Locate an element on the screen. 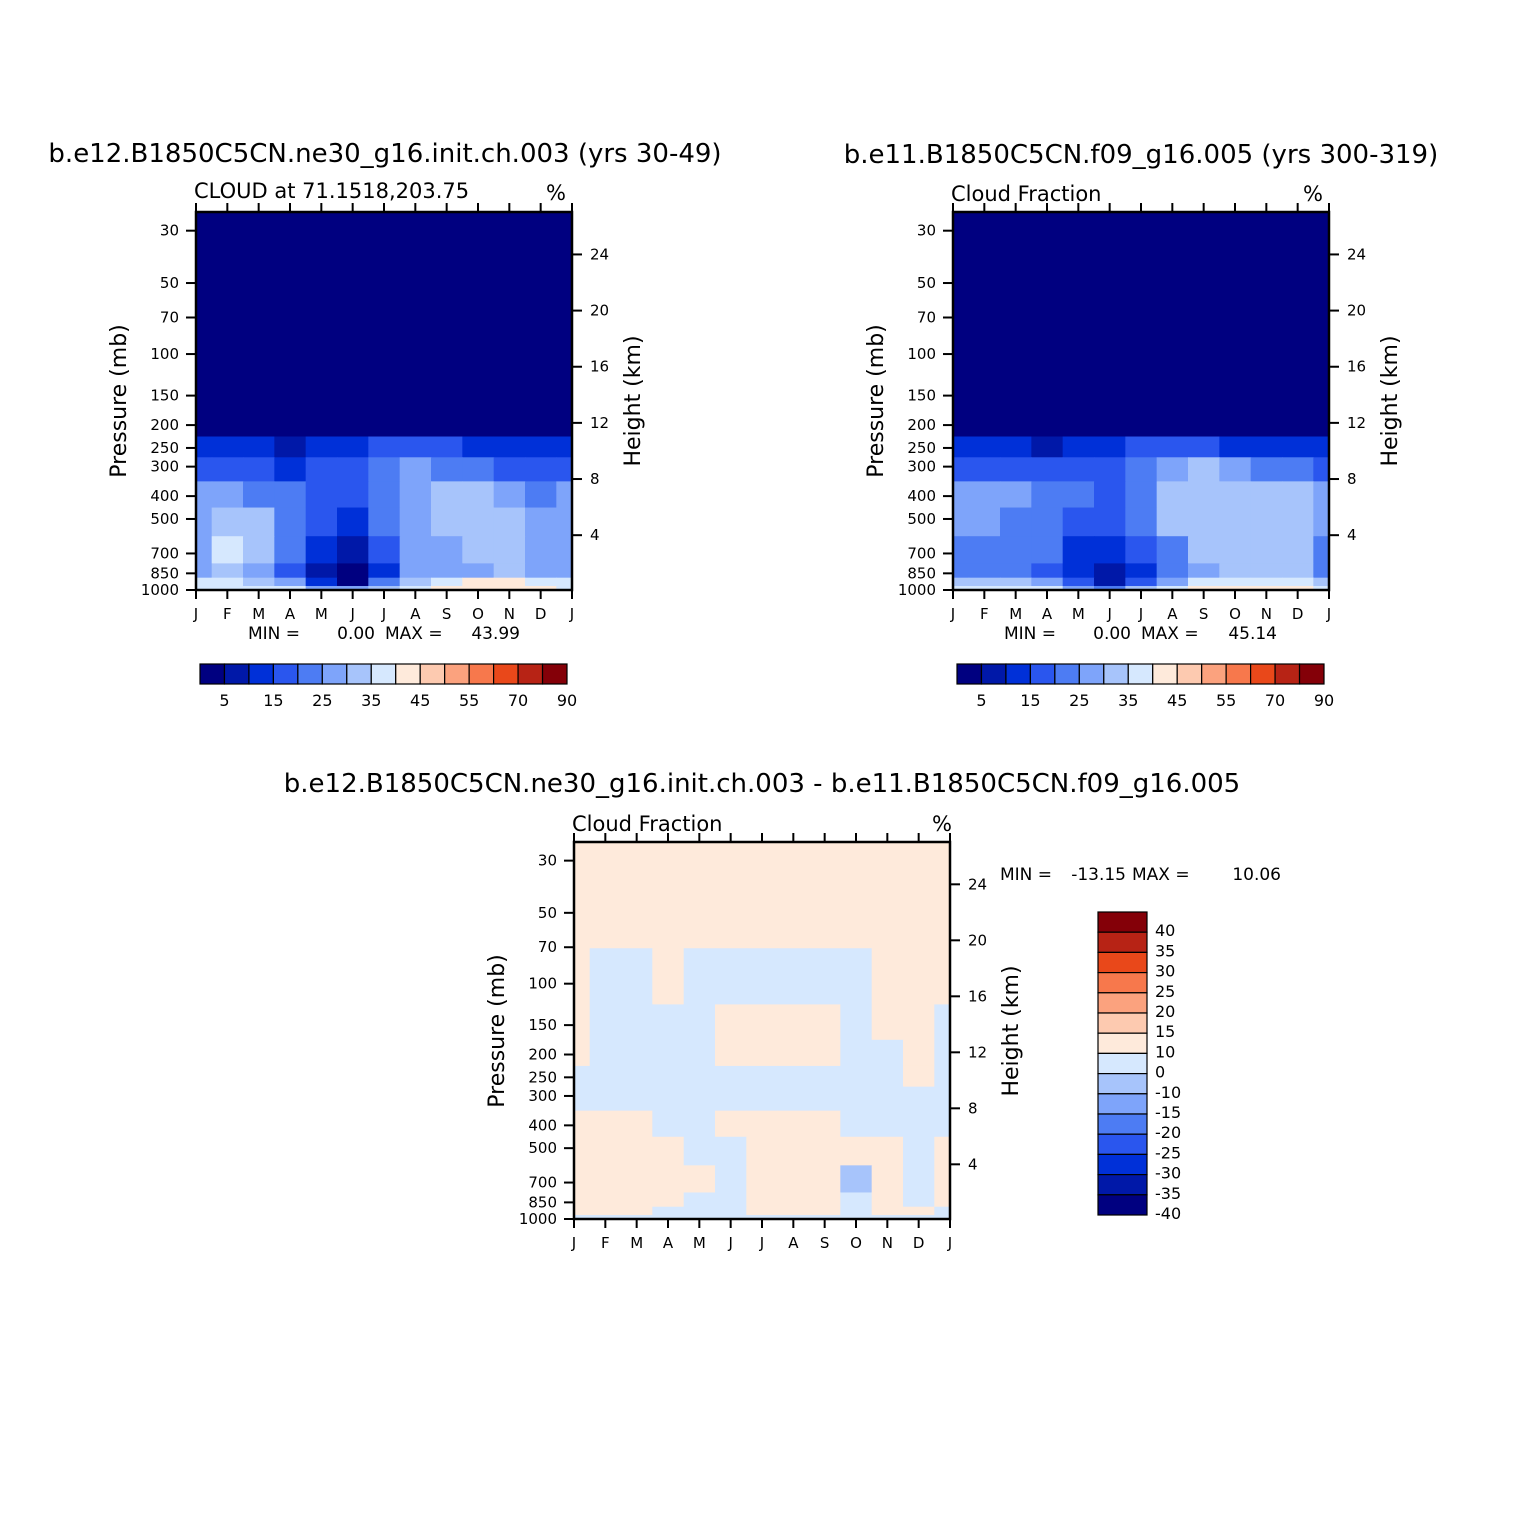  colorbar-label: 15 is located at coordinates (1165, 1031).